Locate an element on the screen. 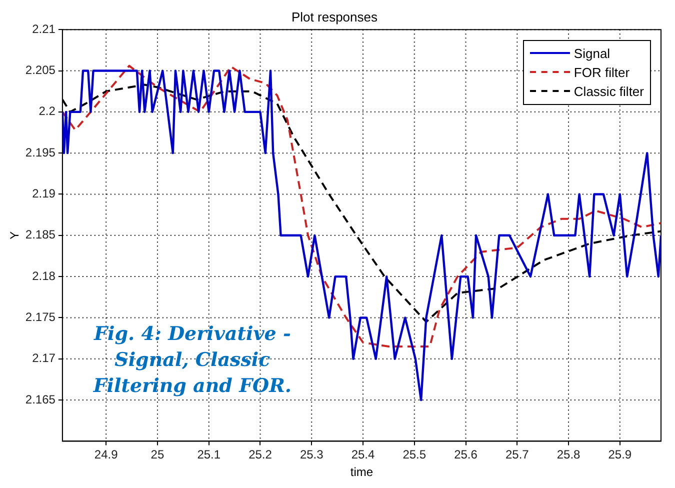 The width and height of the screenshot is (675, 488). x-tick-label: 25.8 is located at coordinates (568, 455).